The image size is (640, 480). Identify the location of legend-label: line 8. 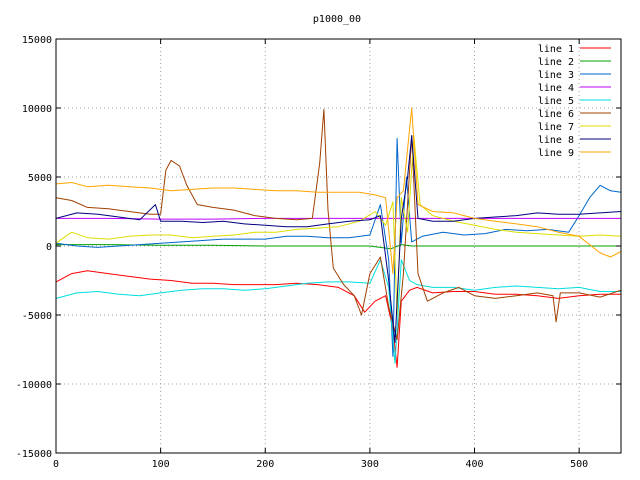
(556, 140).